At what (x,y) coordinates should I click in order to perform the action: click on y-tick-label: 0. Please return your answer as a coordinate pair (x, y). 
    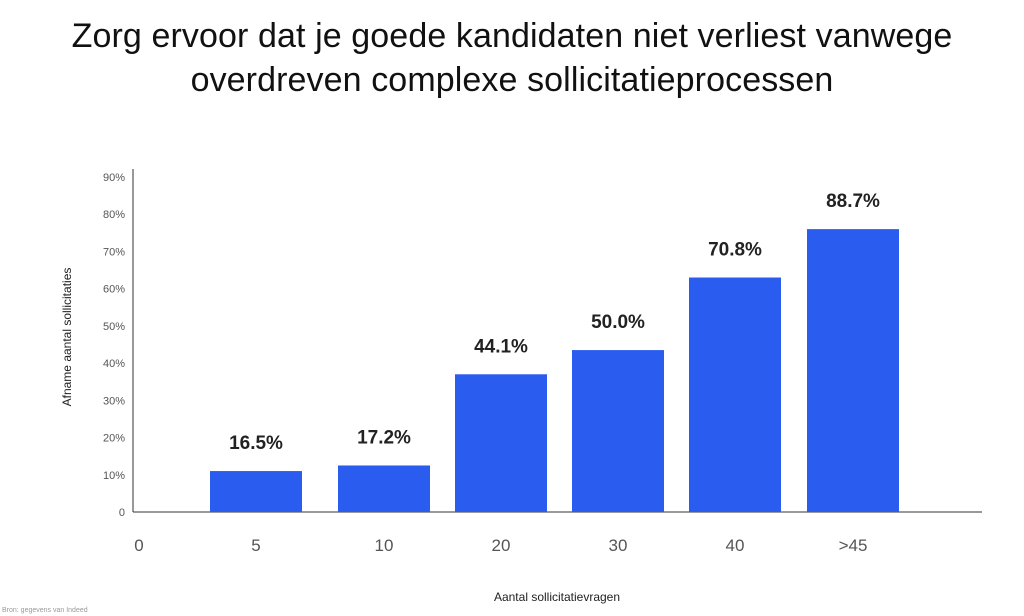
    Looking at the image, I should click on (122, 513).